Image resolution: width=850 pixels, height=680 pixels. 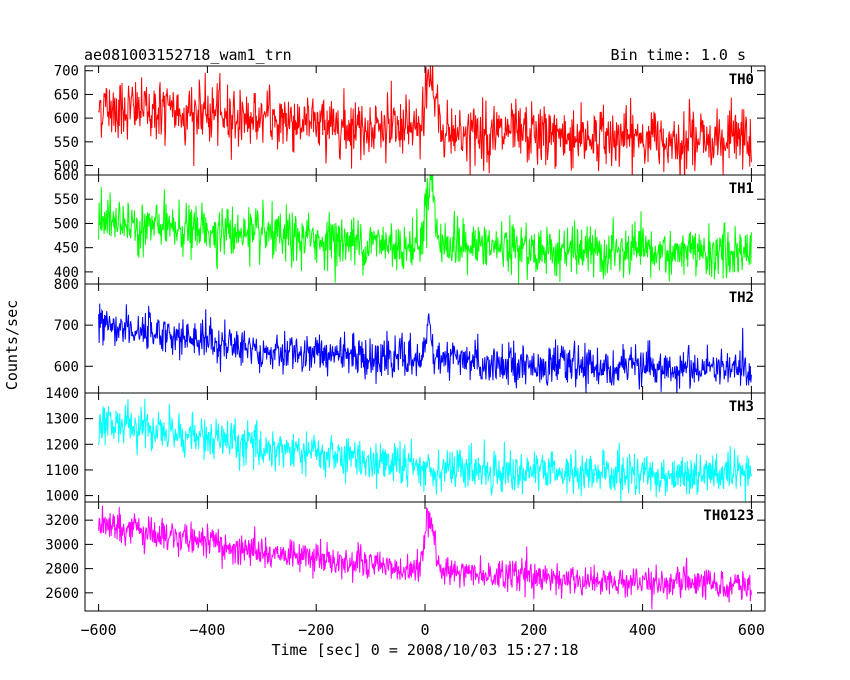 I want to click on panel-frame-th3, so click(x=425, y=447).